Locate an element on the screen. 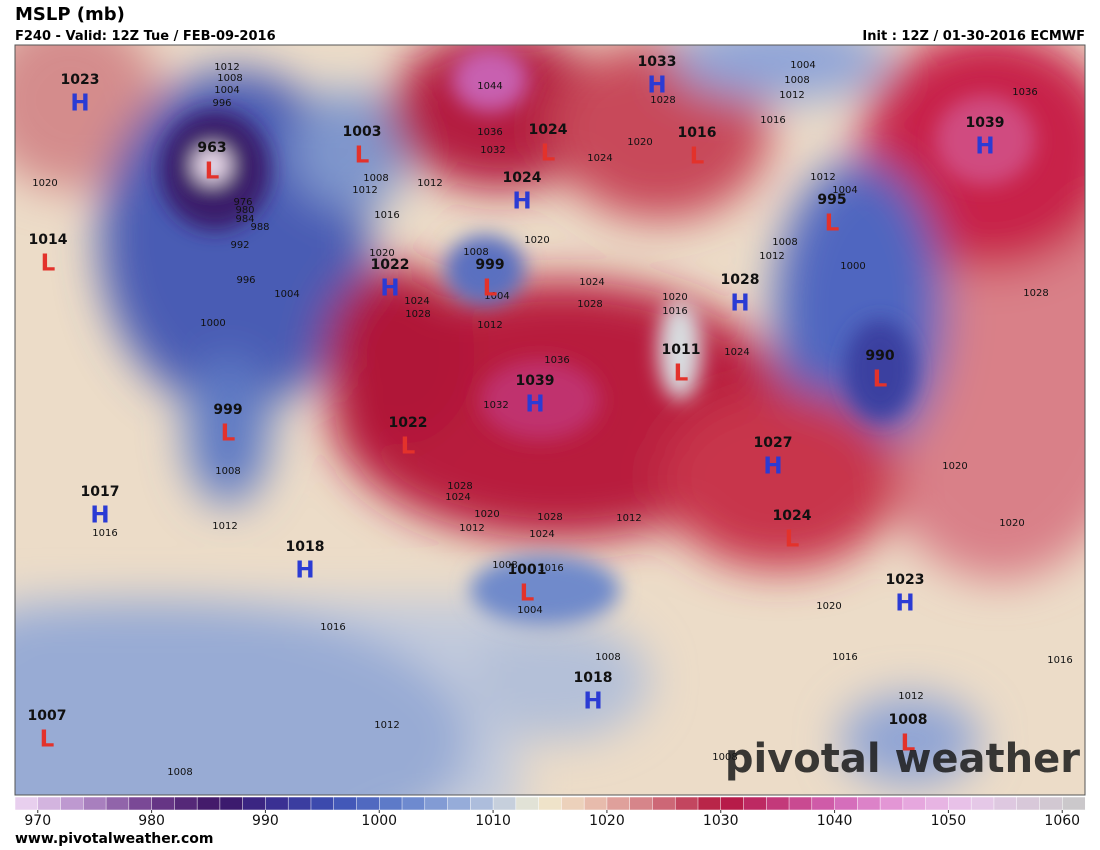  center-pressure: 1022 is located at coordinates (390, 265).